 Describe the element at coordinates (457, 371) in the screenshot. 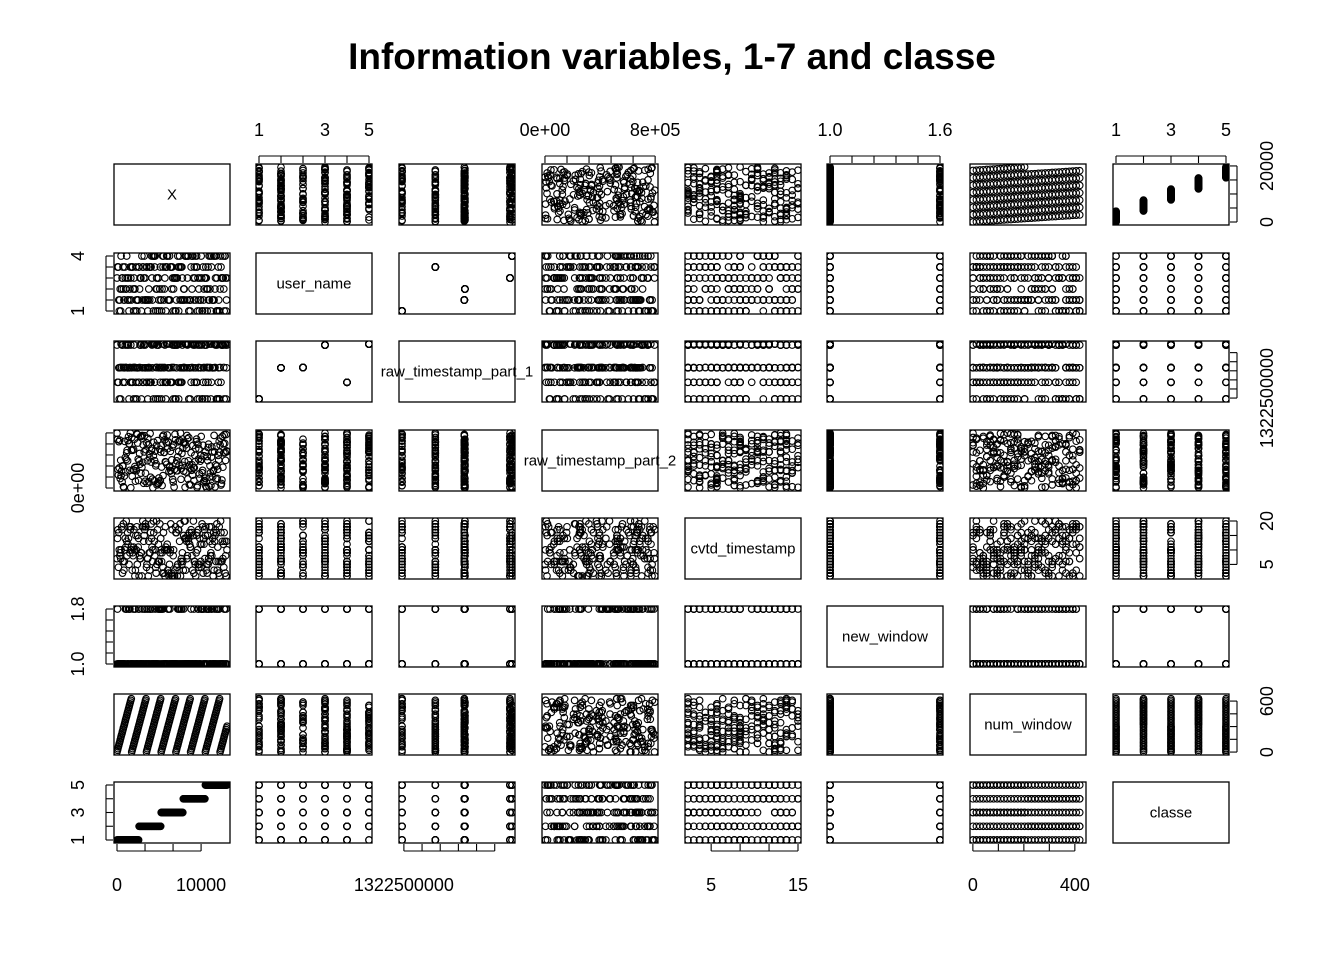

I see `panel-r2-c2: raw_timestamp_part_1` at that location.